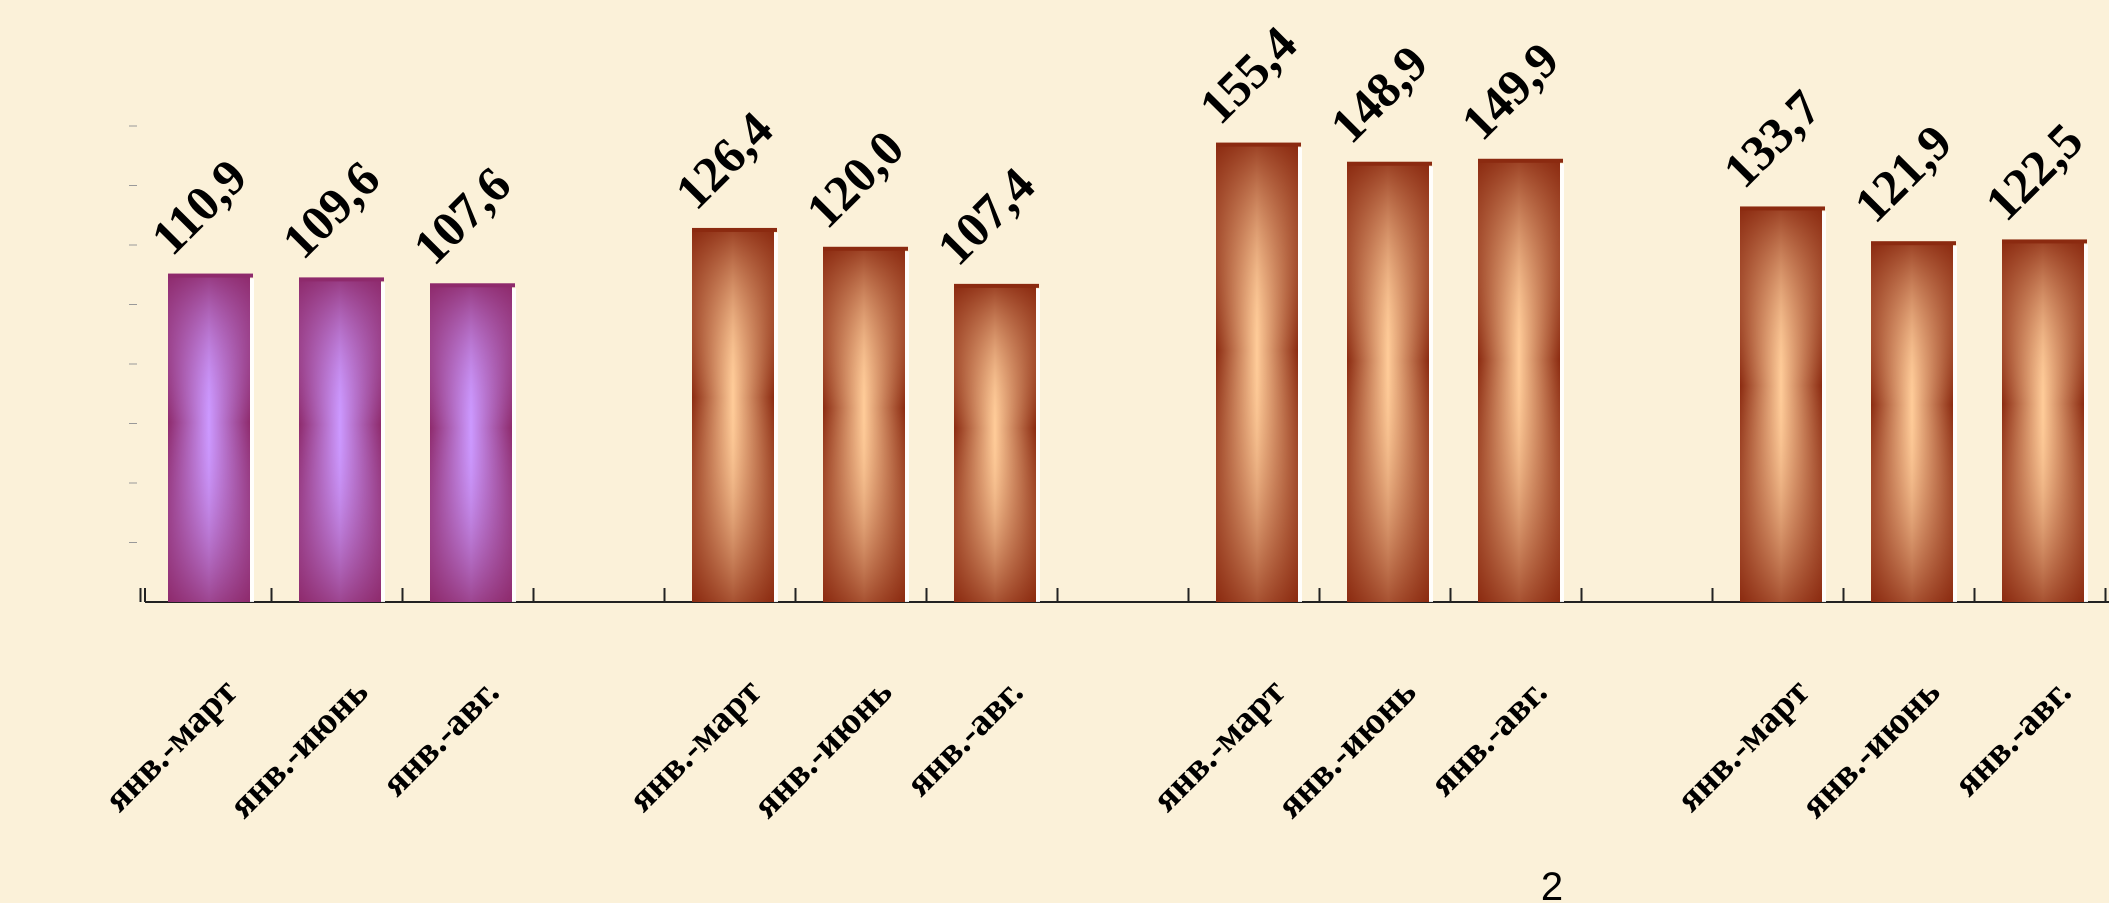 The height and width of the screenshot is (903, 2109). Describe the element at coordinates (723, 160) in the screenshot. I see `value-label: 126,4` at that location.